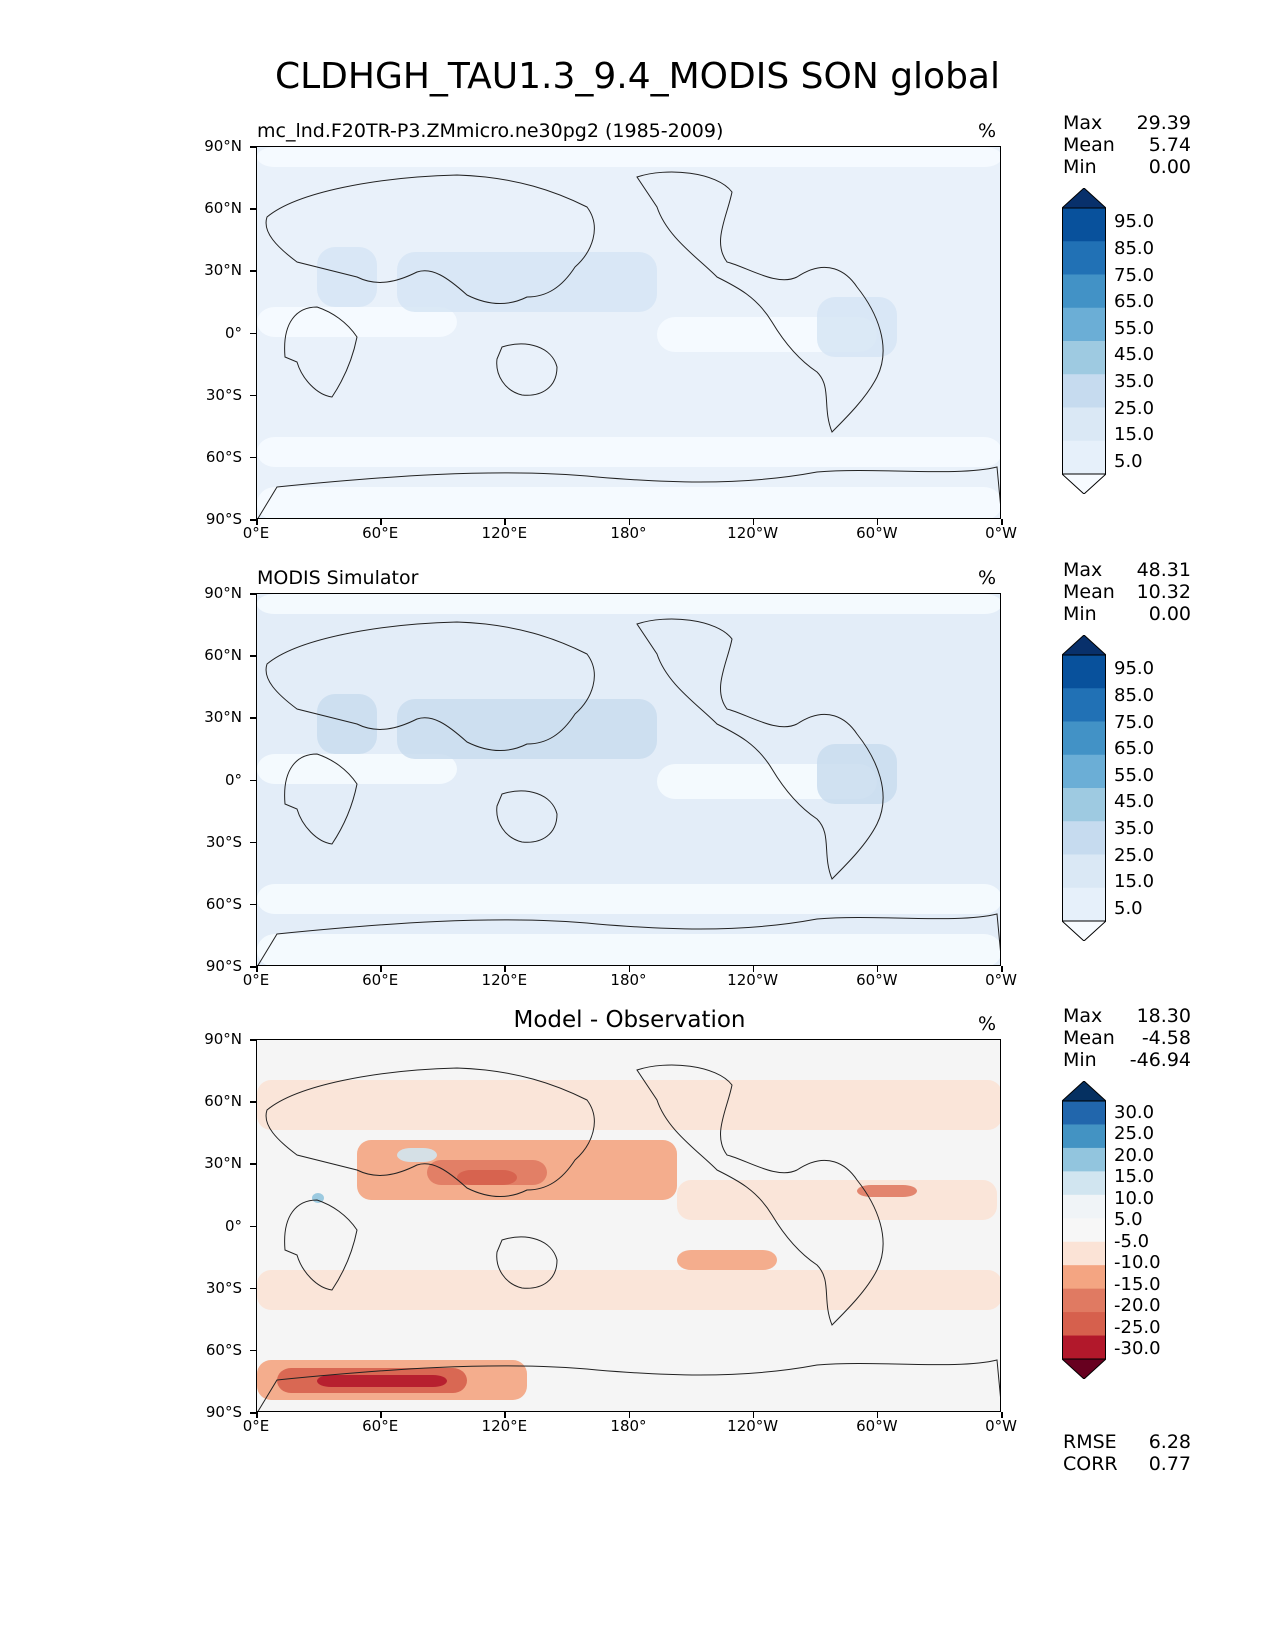  Describe the element at coordinates (1169, 145) in the screenshot. I see `stat-value: 5.74` at that location.